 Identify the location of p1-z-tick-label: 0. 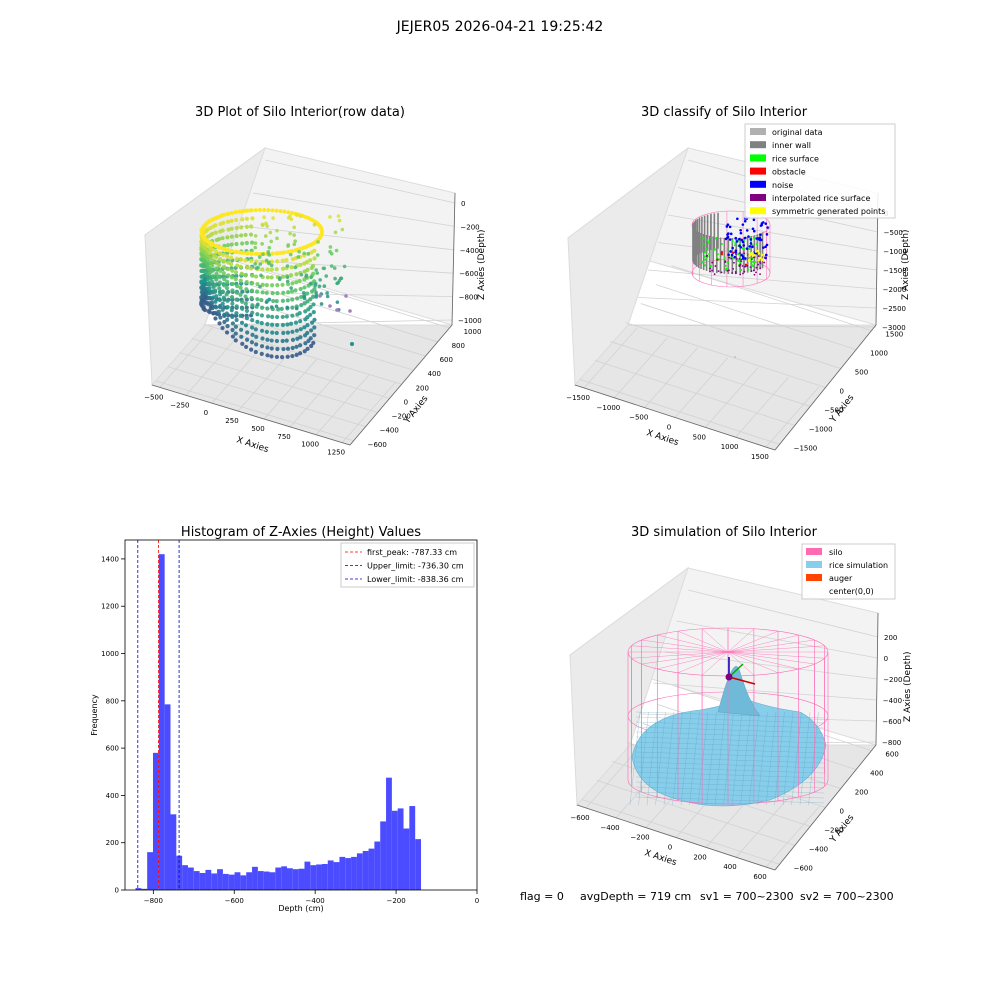
(463, 204).